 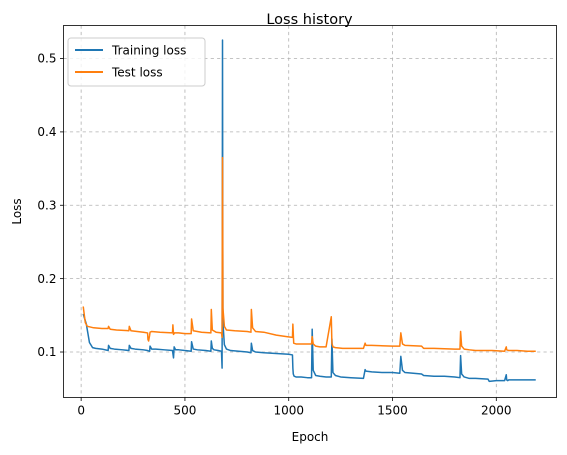 What do you see at coordinates (392, 411) in the screenshot?
I see `x-tick-label: 1500` at bounding box center [392, 411].